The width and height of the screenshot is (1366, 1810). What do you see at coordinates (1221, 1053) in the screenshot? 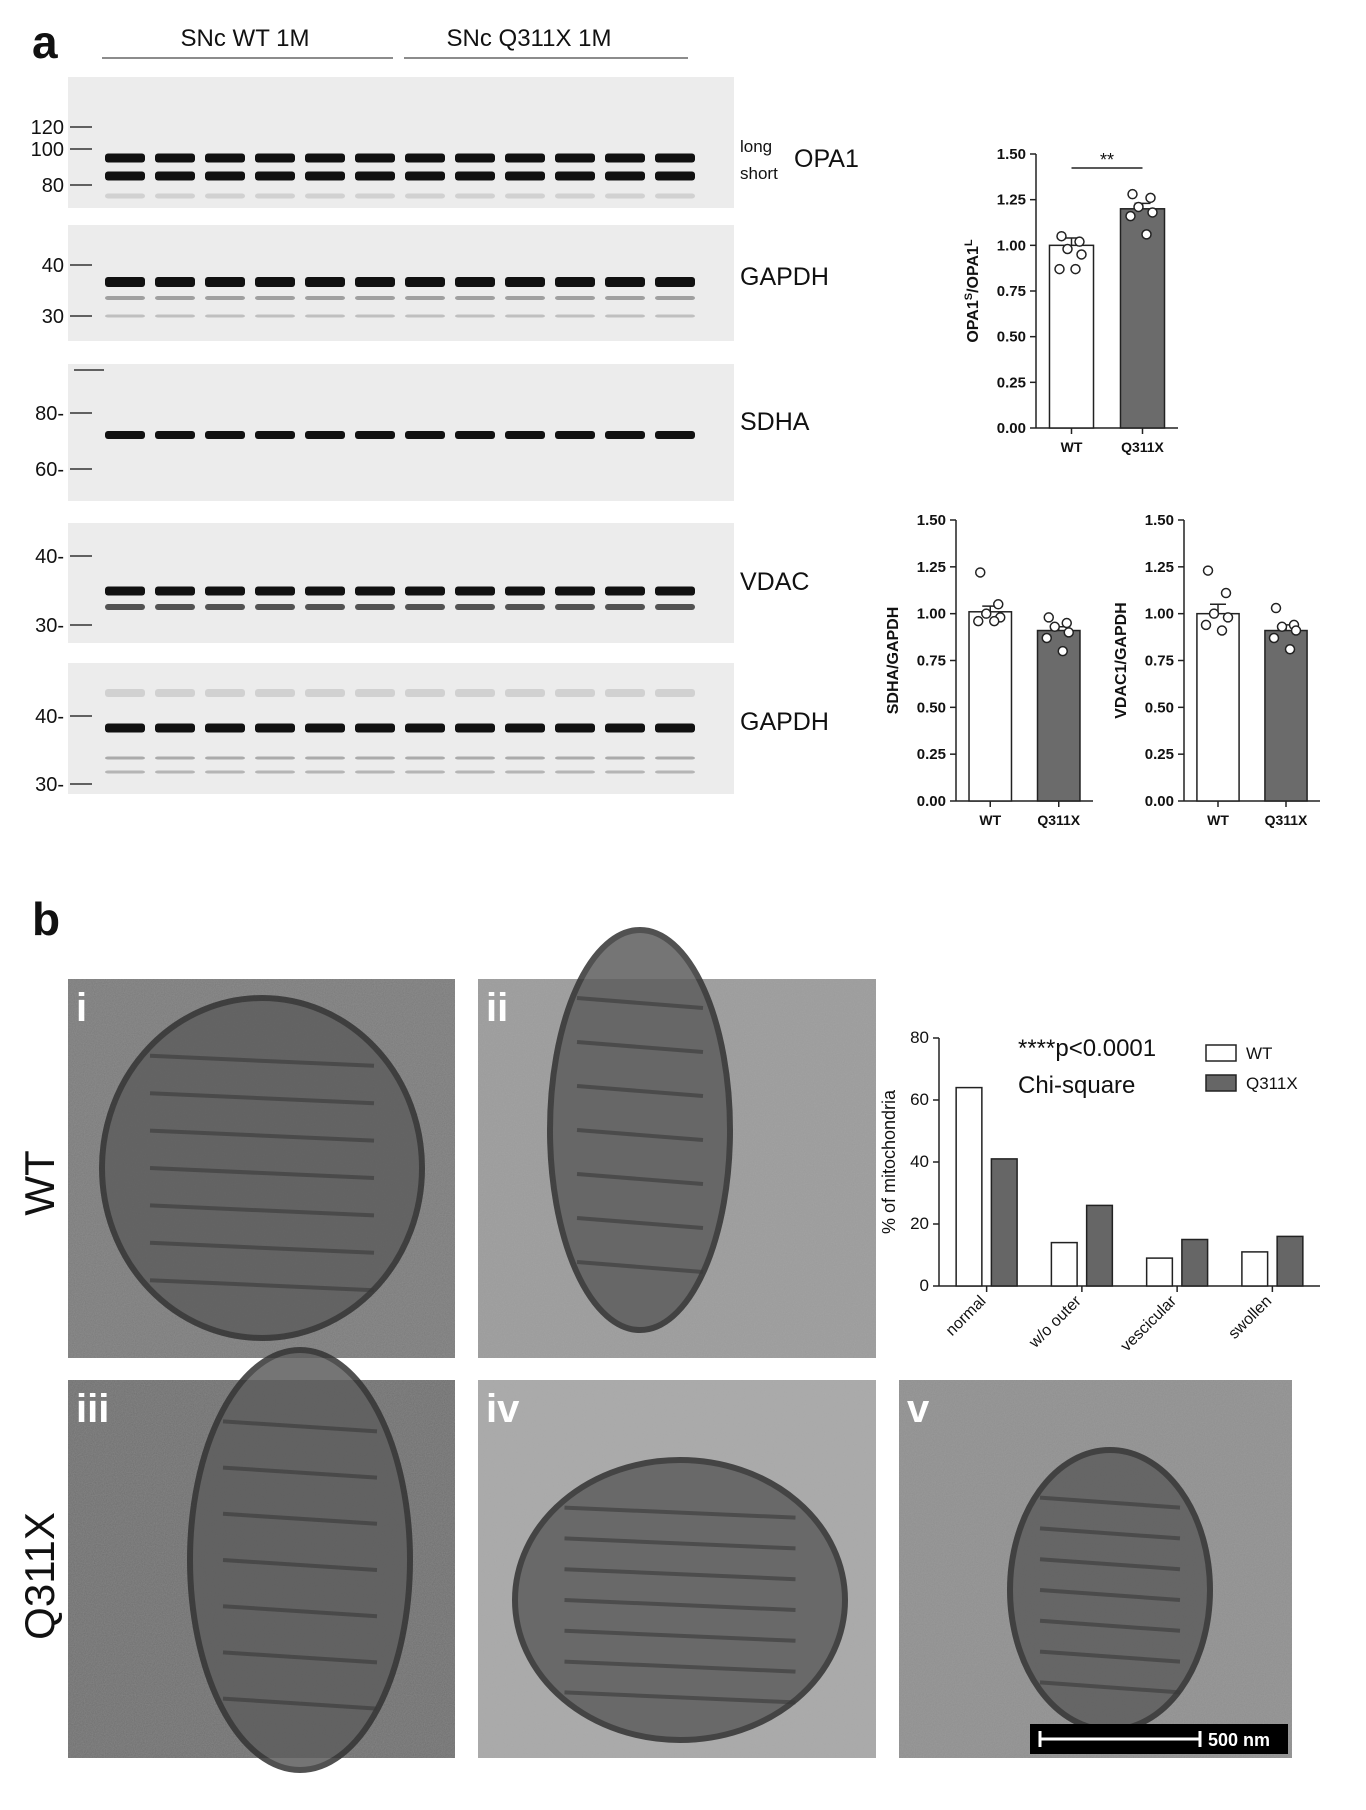
I see `legend-swatch` at bounding box center [1221, 1053].